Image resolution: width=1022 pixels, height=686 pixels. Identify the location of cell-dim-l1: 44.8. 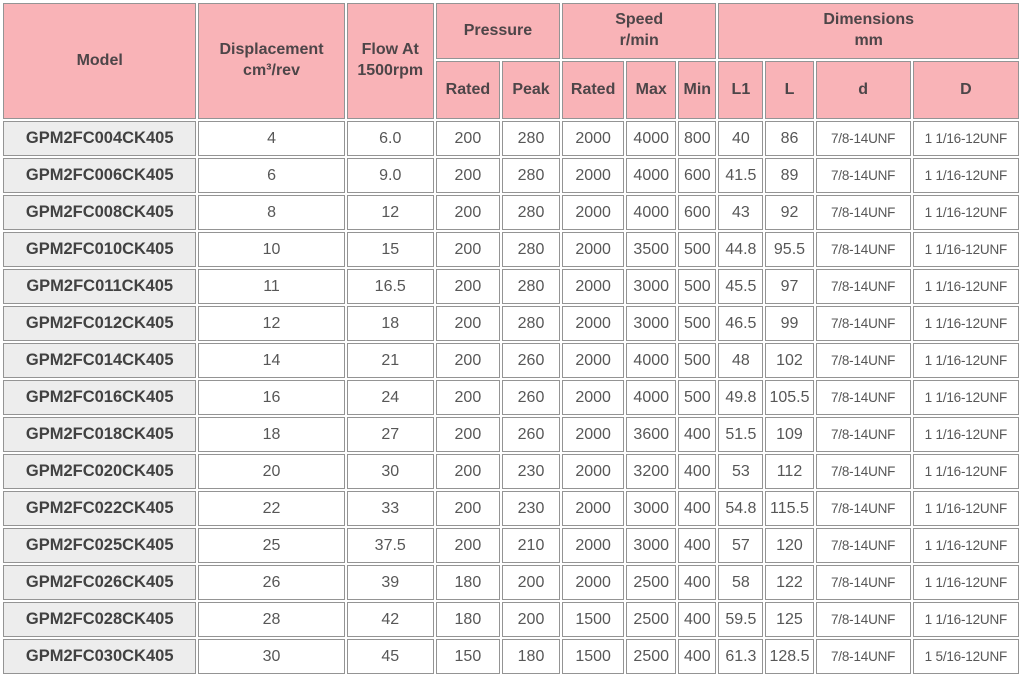
(741, 249).